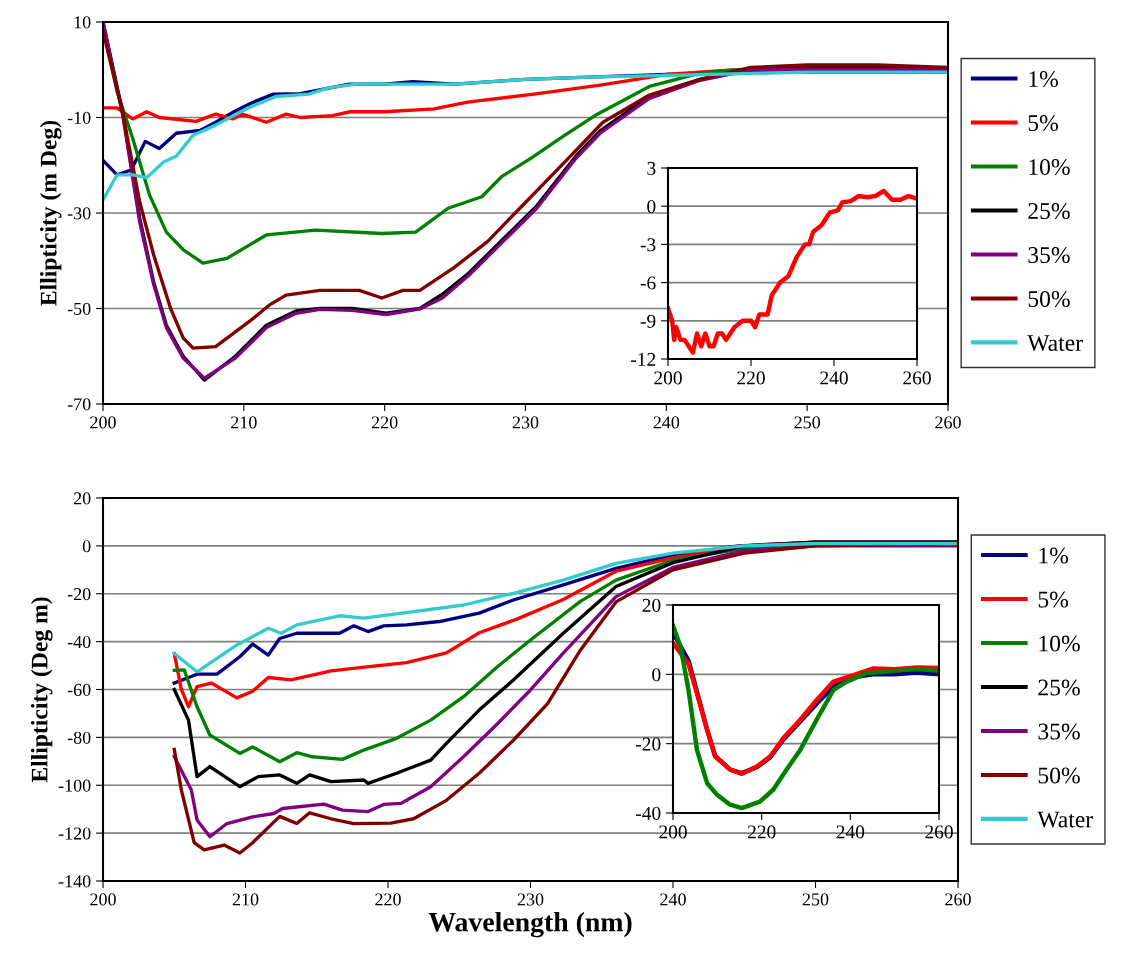 The height and width of the screenshot is (962, 1128). Describe the element at coordinates (648, 321) in the screenshot. I see `y-tick-label: -9` at that location.